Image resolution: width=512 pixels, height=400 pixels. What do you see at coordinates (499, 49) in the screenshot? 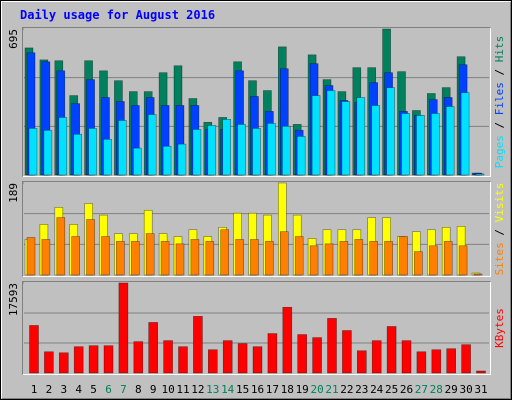
I see `legend-entry: Hits` at bounding box center [499, 49].